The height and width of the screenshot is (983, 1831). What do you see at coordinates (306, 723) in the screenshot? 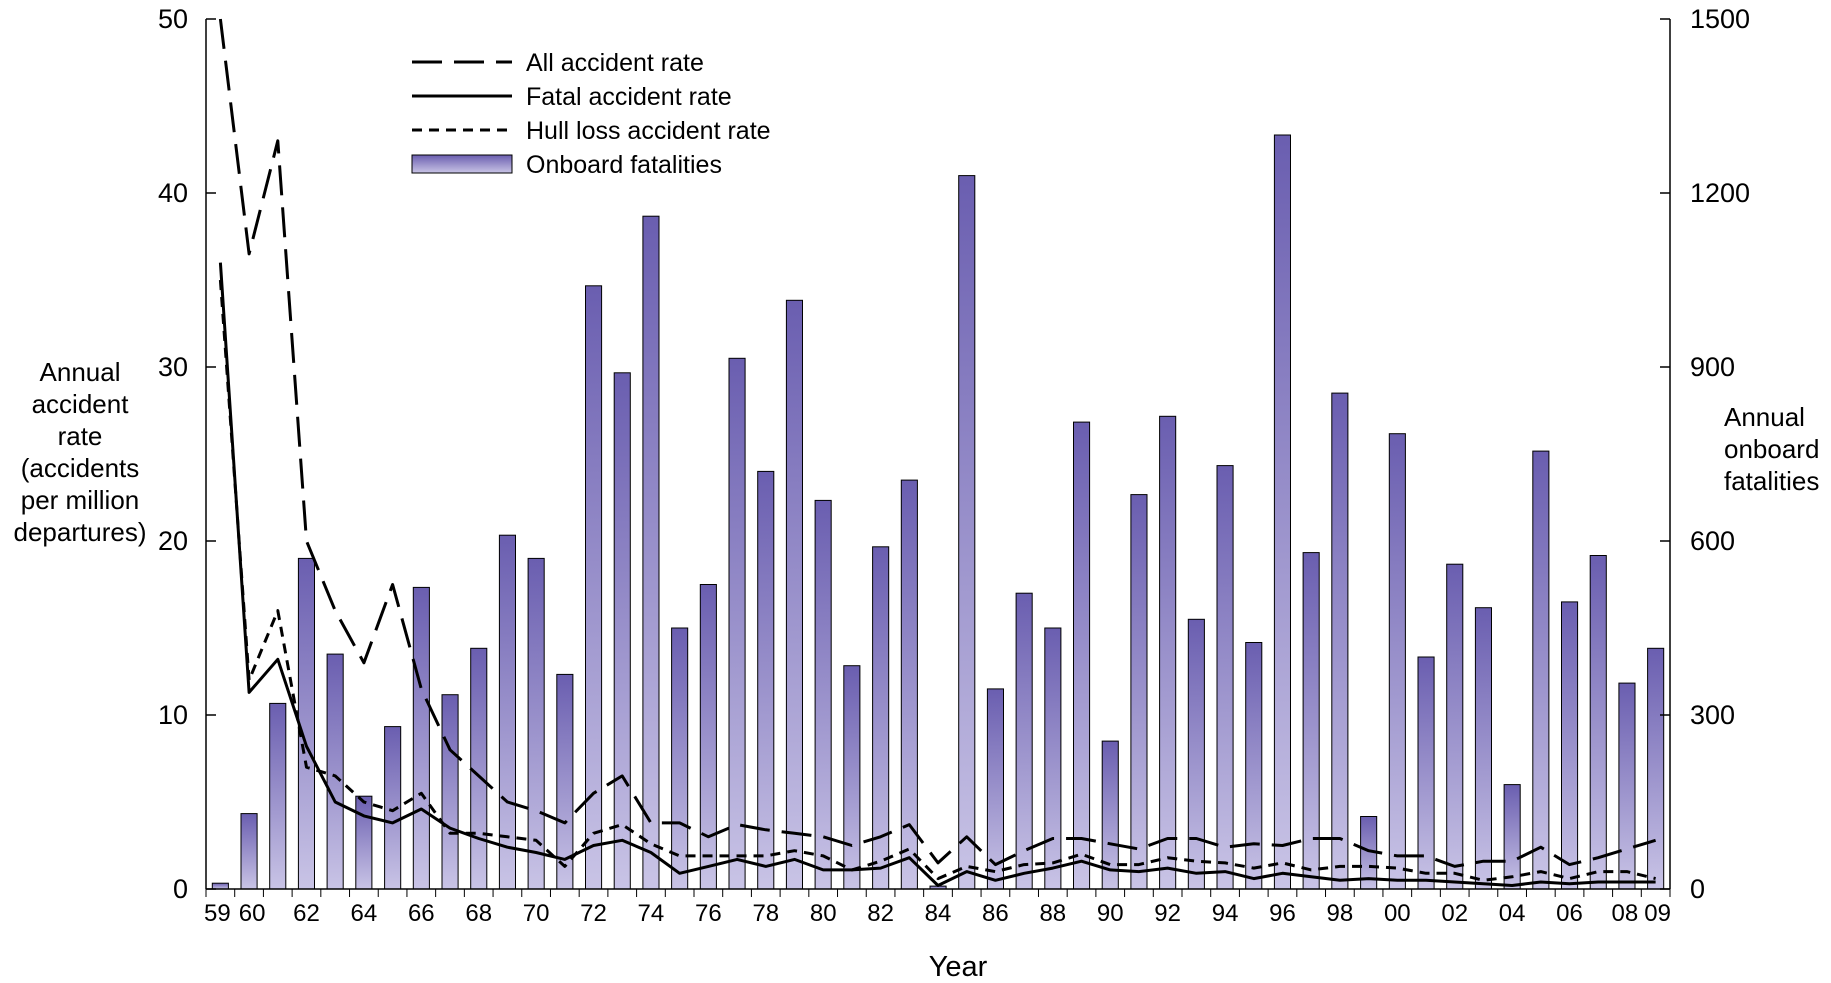
I see `bar-1962` at bounding box center [306, 723].